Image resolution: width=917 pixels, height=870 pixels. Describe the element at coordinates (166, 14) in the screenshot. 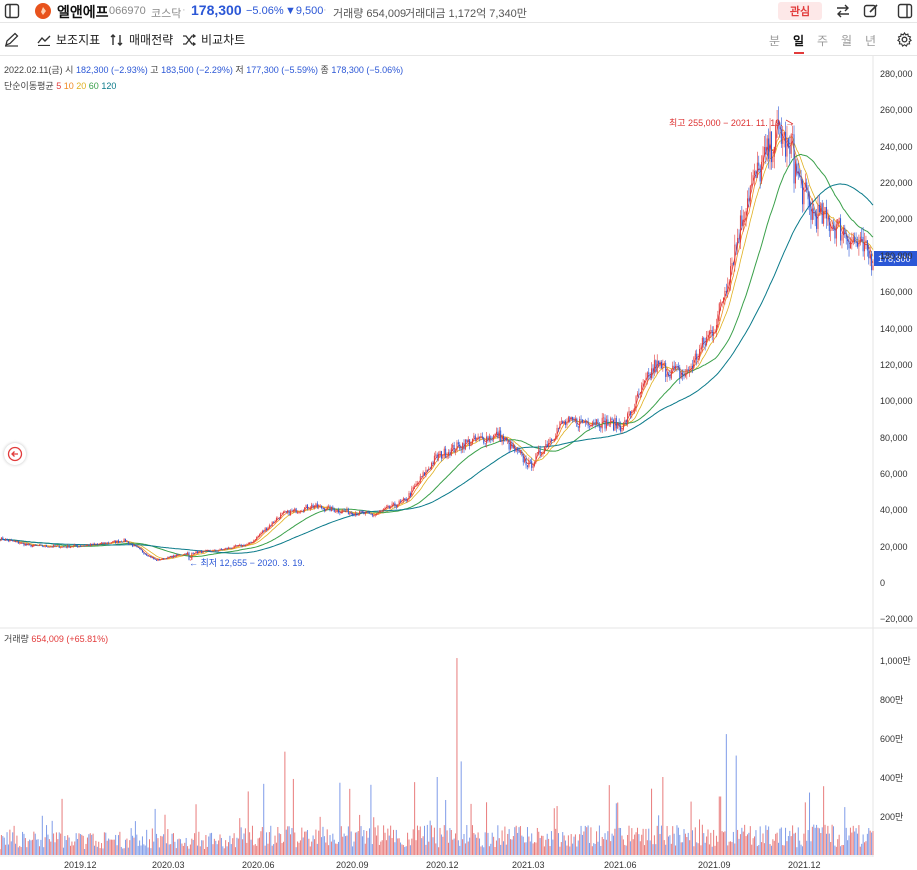

I see `market-name: 코스닥` at that location.